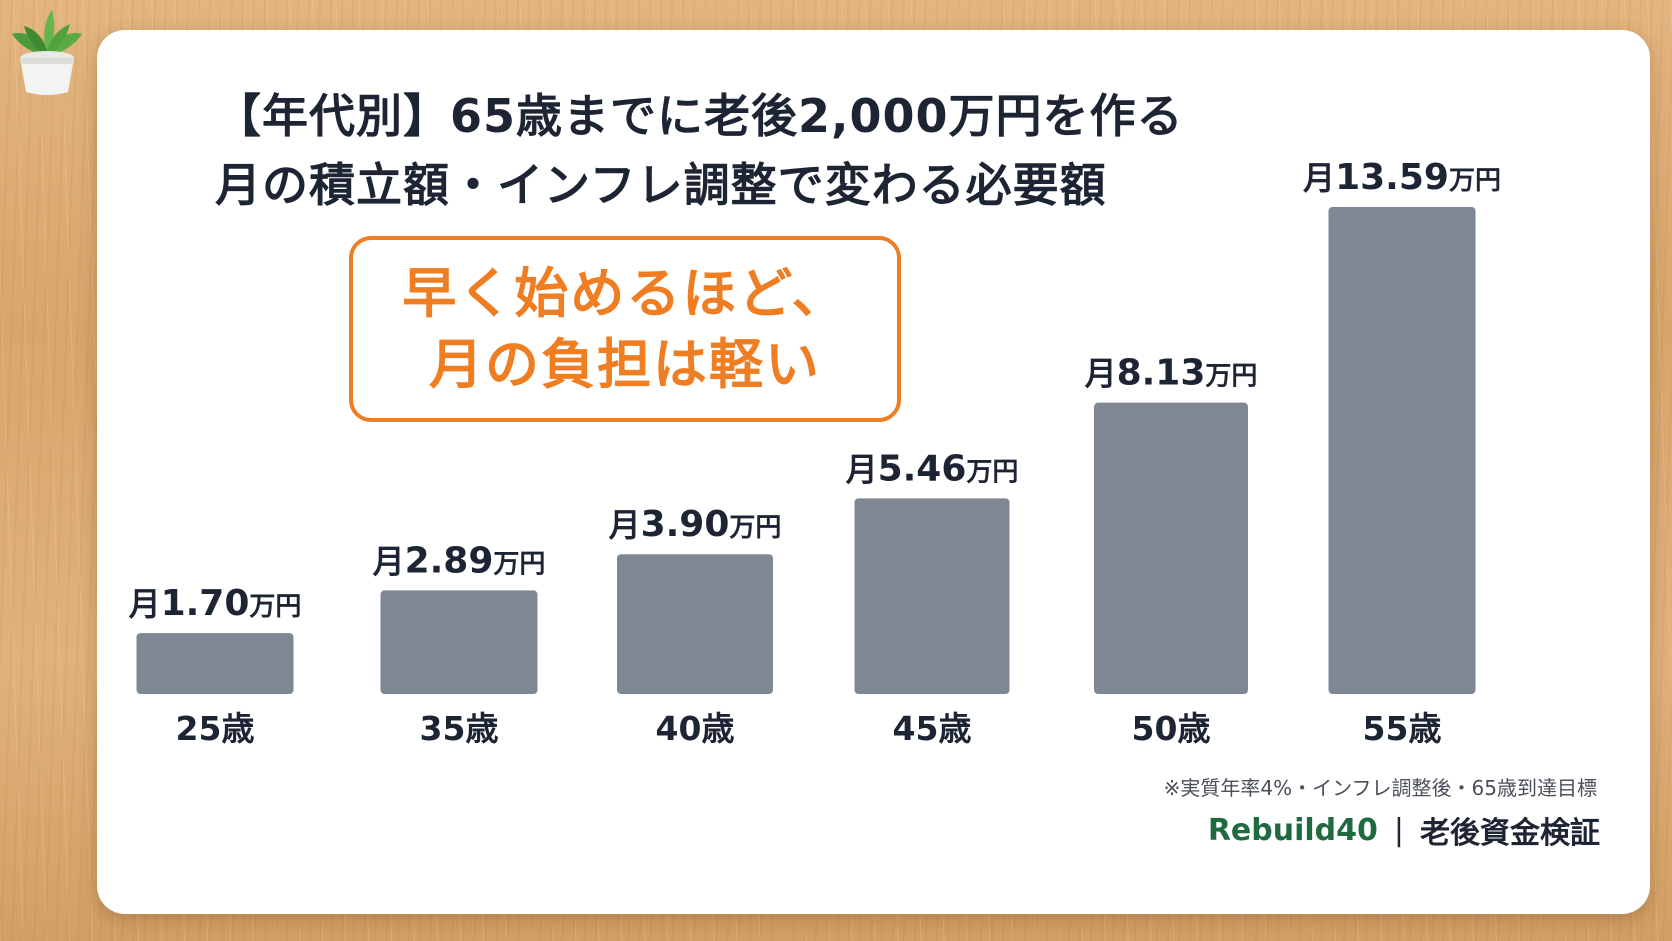 The height and width of the screenshot is (941, 1672). What do you see at coordinates (1510, 833) in the screenshot?
I see `brand-subtitle: 老後資金検証` at bounding box center [1510, 833].